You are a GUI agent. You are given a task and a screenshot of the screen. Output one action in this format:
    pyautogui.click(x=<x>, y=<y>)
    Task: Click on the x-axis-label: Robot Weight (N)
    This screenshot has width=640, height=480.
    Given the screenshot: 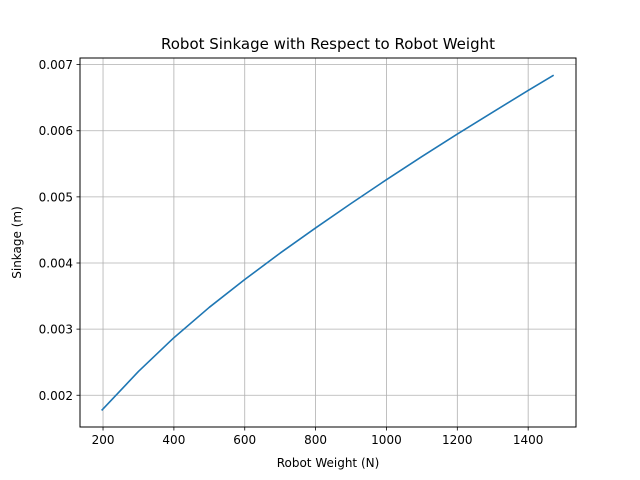 What is the action you would take?
    pyautogui.click(x=328, y=463)
    